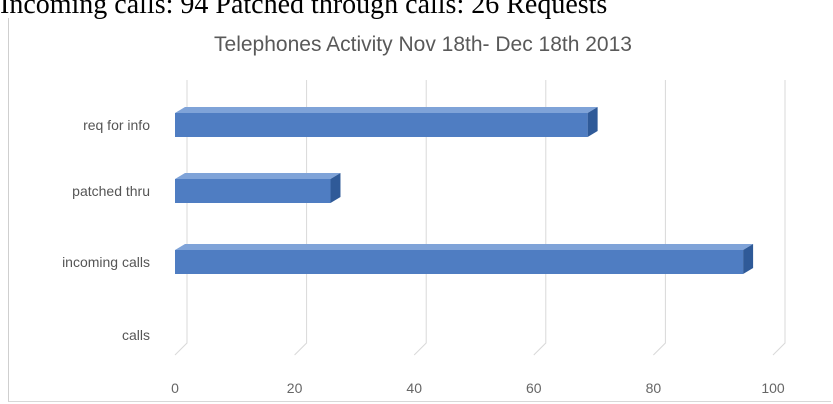  I want to click on x-tick-label-3: 60, so click(534, 388).